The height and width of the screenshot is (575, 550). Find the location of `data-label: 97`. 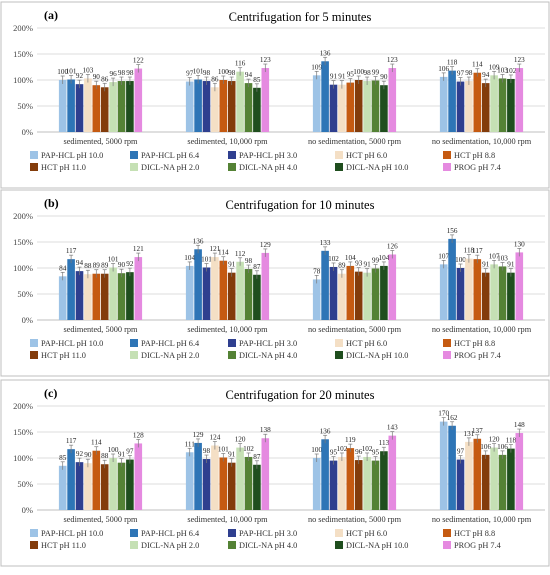

data-label: 97 is located at coordinates (130, 452).